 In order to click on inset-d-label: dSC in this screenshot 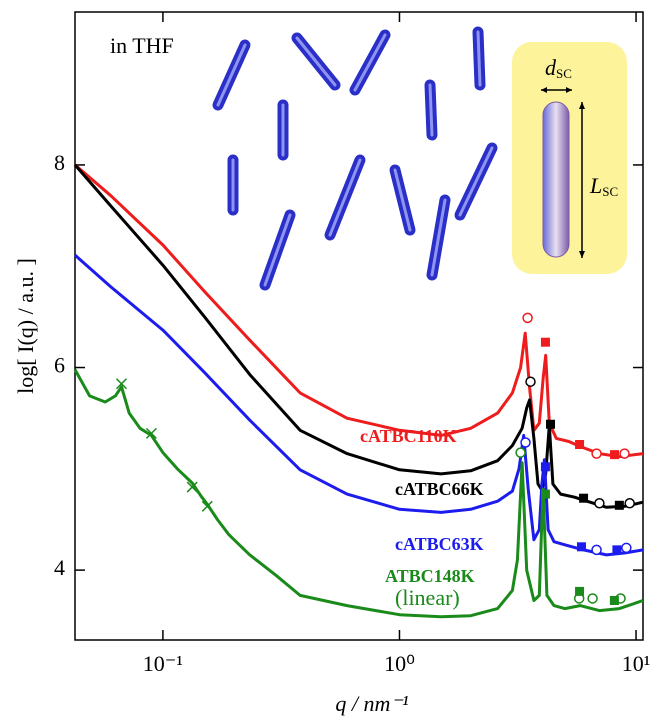, I will do `click(558, 68)`.